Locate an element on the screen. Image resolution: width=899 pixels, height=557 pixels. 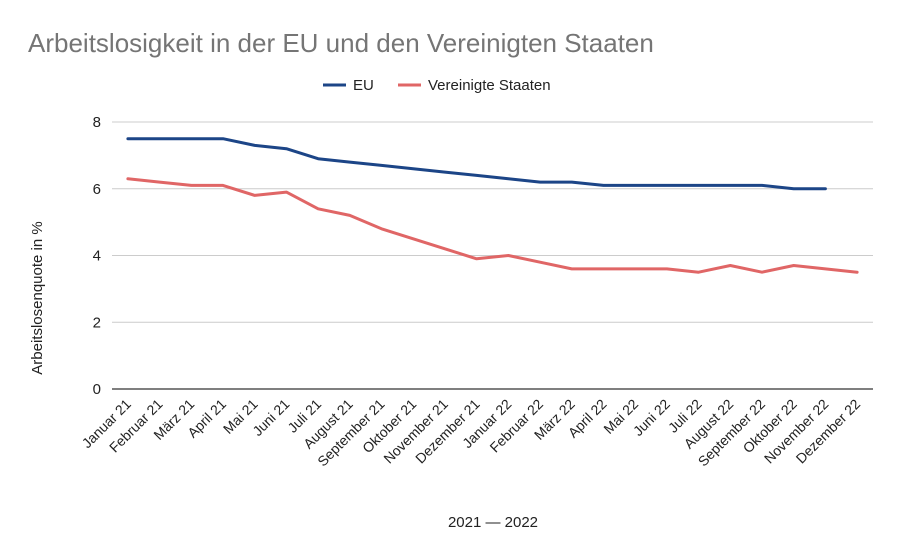
y-tick-label-8: 8 is located at coordinates (97, 122).